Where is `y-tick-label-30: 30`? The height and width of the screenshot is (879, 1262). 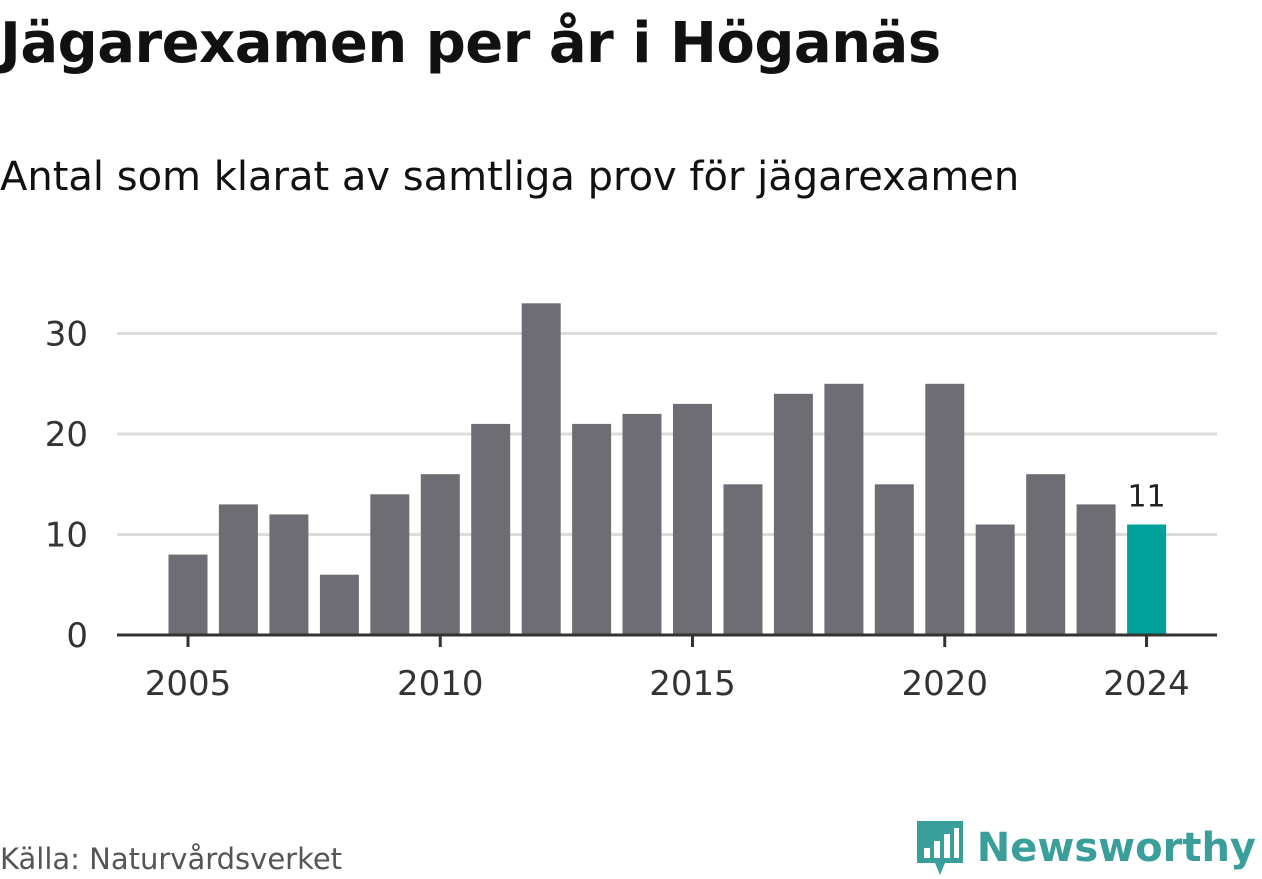
y-tick-label-30: 30 is located at coordinates (66, 335).